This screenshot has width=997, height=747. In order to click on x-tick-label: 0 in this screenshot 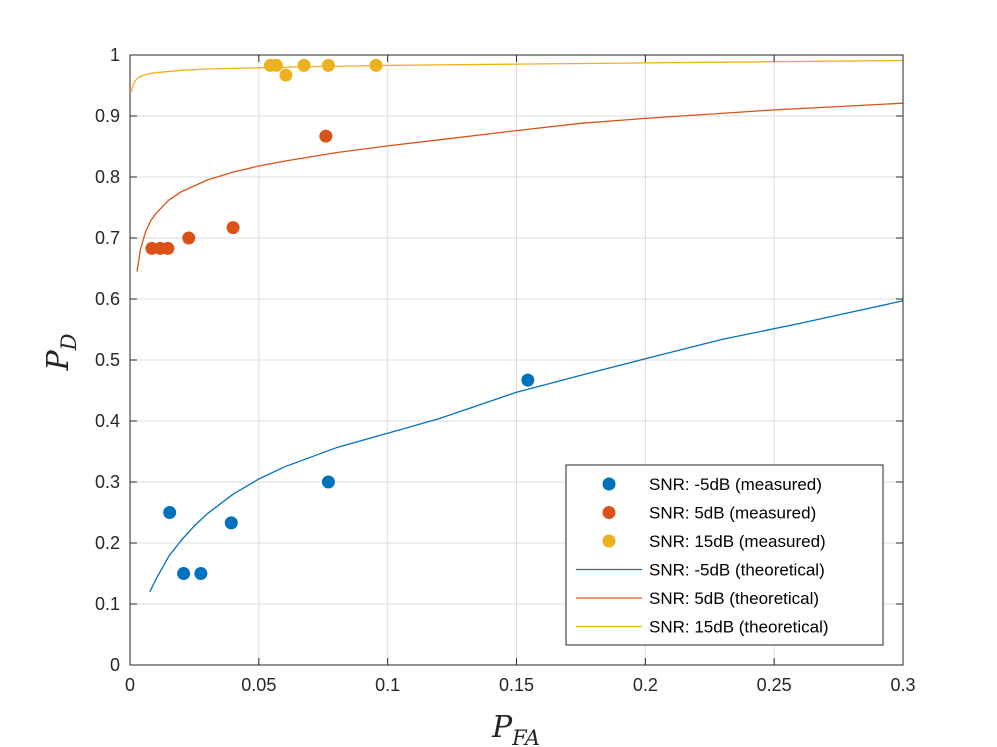, I will do `click(130, 685)`.